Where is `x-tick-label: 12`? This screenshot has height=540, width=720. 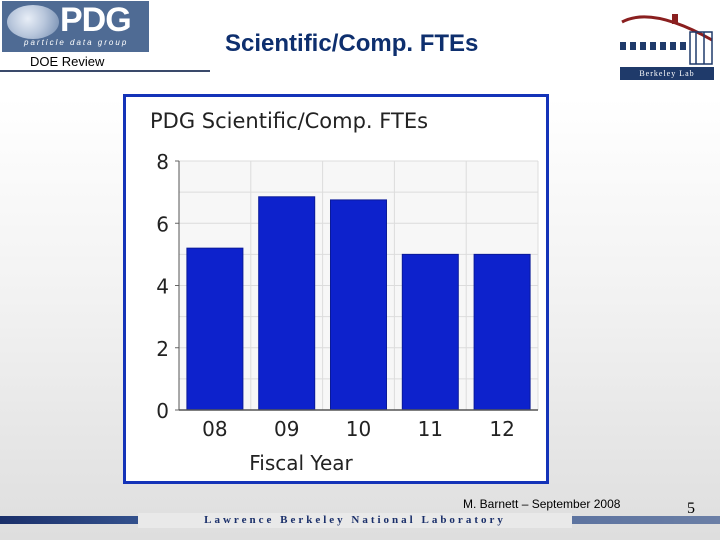
x-tick-label: 12 is located at coordinates (501, 429).